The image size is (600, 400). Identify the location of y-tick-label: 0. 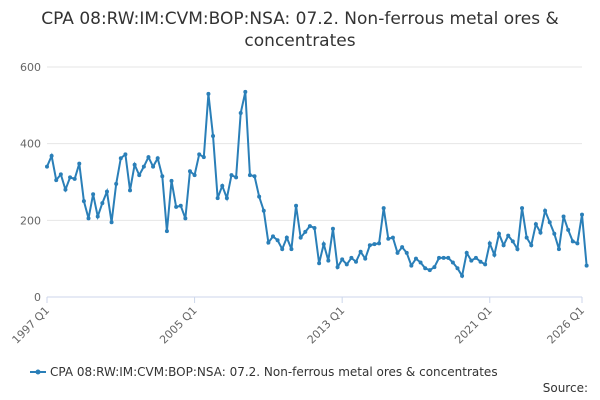
(37, 297).